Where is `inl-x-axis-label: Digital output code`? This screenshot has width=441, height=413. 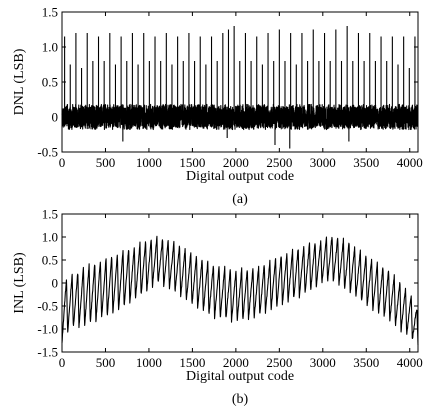 inl-x-axis-label: Digital output code is located at coordinates (240, 376).